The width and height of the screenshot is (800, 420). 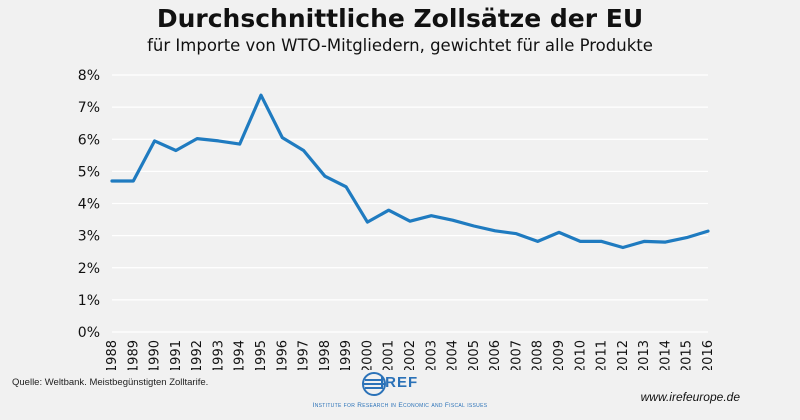 What do you see at coordinates (346, 355) in the screenshot?
I see `x-tick-label: 1999` at bounding box center [346, 355].